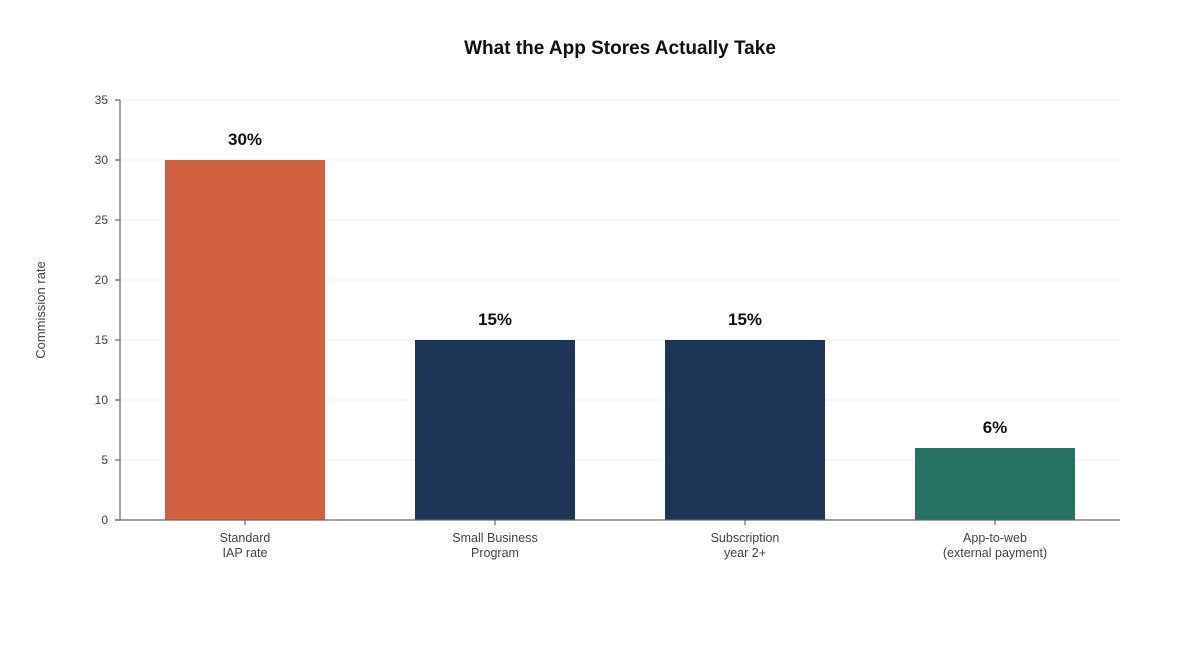  Describe the element at coordinates (245, 139) in the screenshot. I see `bar-value-label: 30%` at that location.